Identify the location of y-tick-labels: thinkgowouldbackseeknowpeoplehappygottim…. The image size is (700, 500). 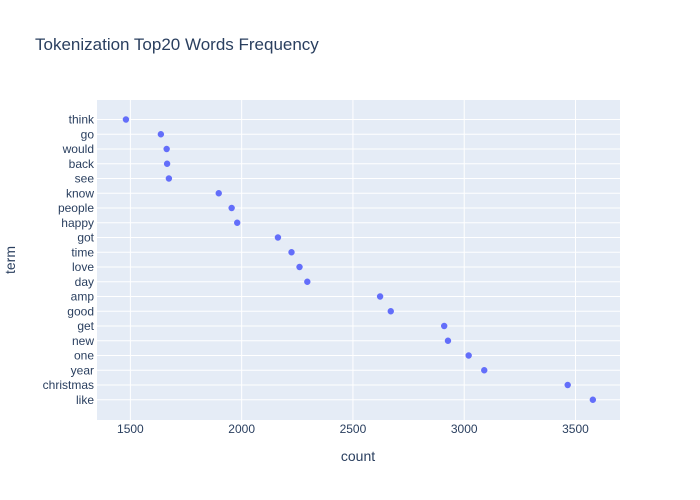
(69, 260).